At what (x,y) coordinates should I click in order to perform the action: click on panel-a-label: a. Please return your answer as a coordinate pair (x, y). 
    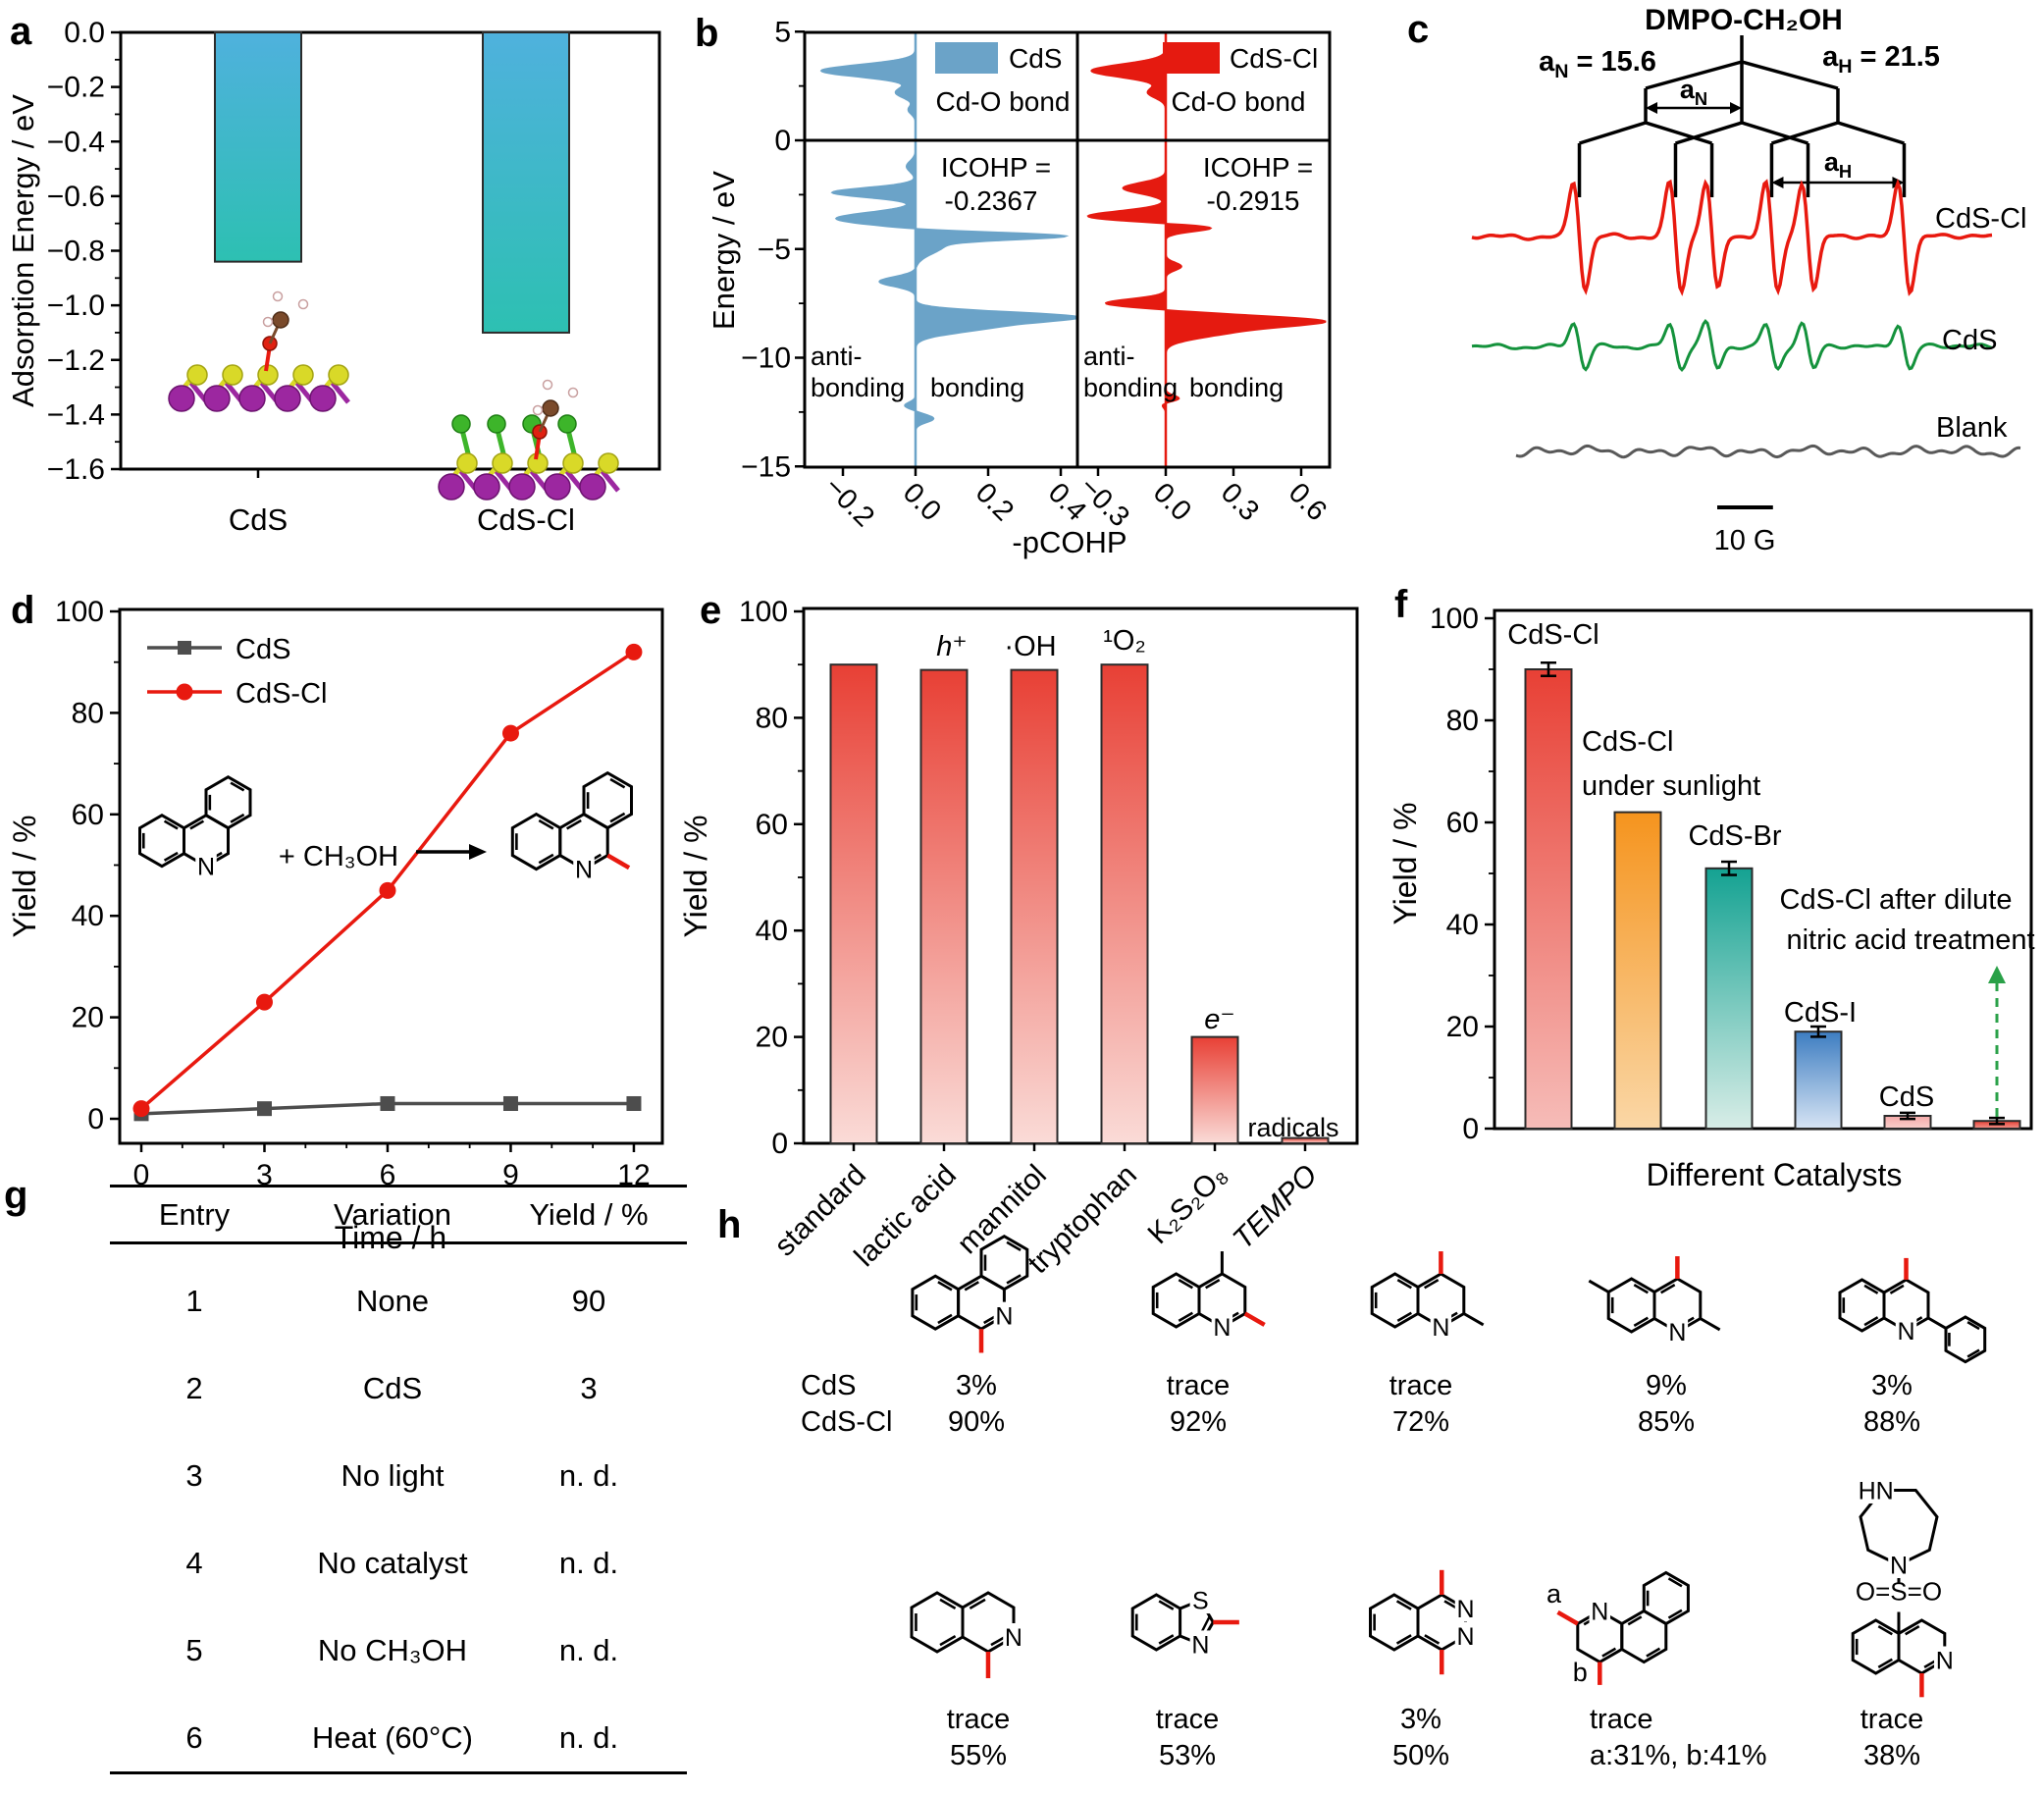
    Looking at the image, I should click on (21, 31).